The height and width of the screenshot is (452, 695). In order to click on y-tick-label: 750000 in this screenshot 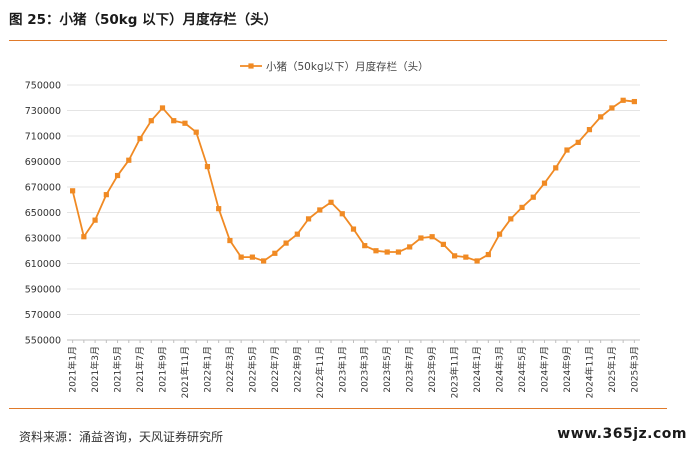, I will do `click(43, 86)`.